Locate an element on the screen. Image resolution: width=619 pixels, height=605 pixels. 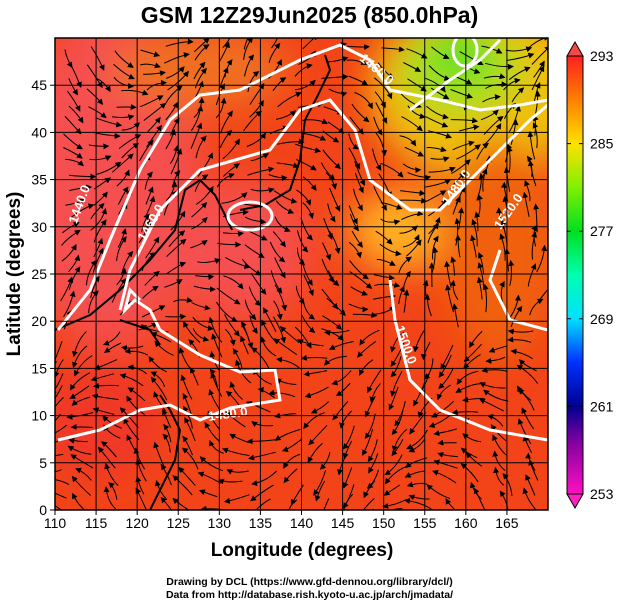
y-tick-label: 0 is located at coordinates (43, 510).